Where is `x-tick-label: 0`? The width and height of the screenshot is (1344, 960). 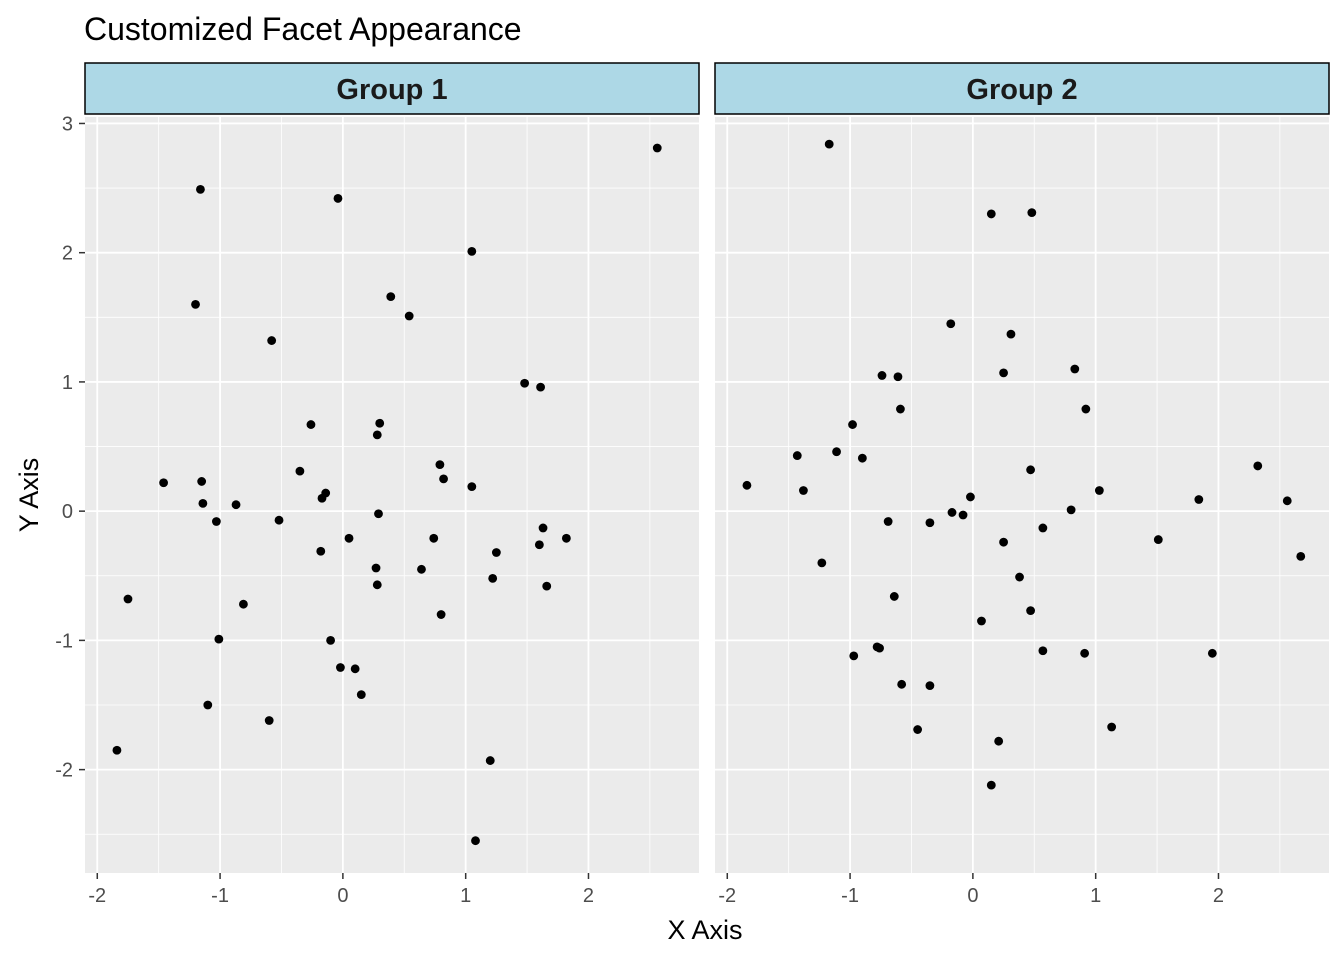
x-tick-label: 0 is located at coordinates (342, 896).